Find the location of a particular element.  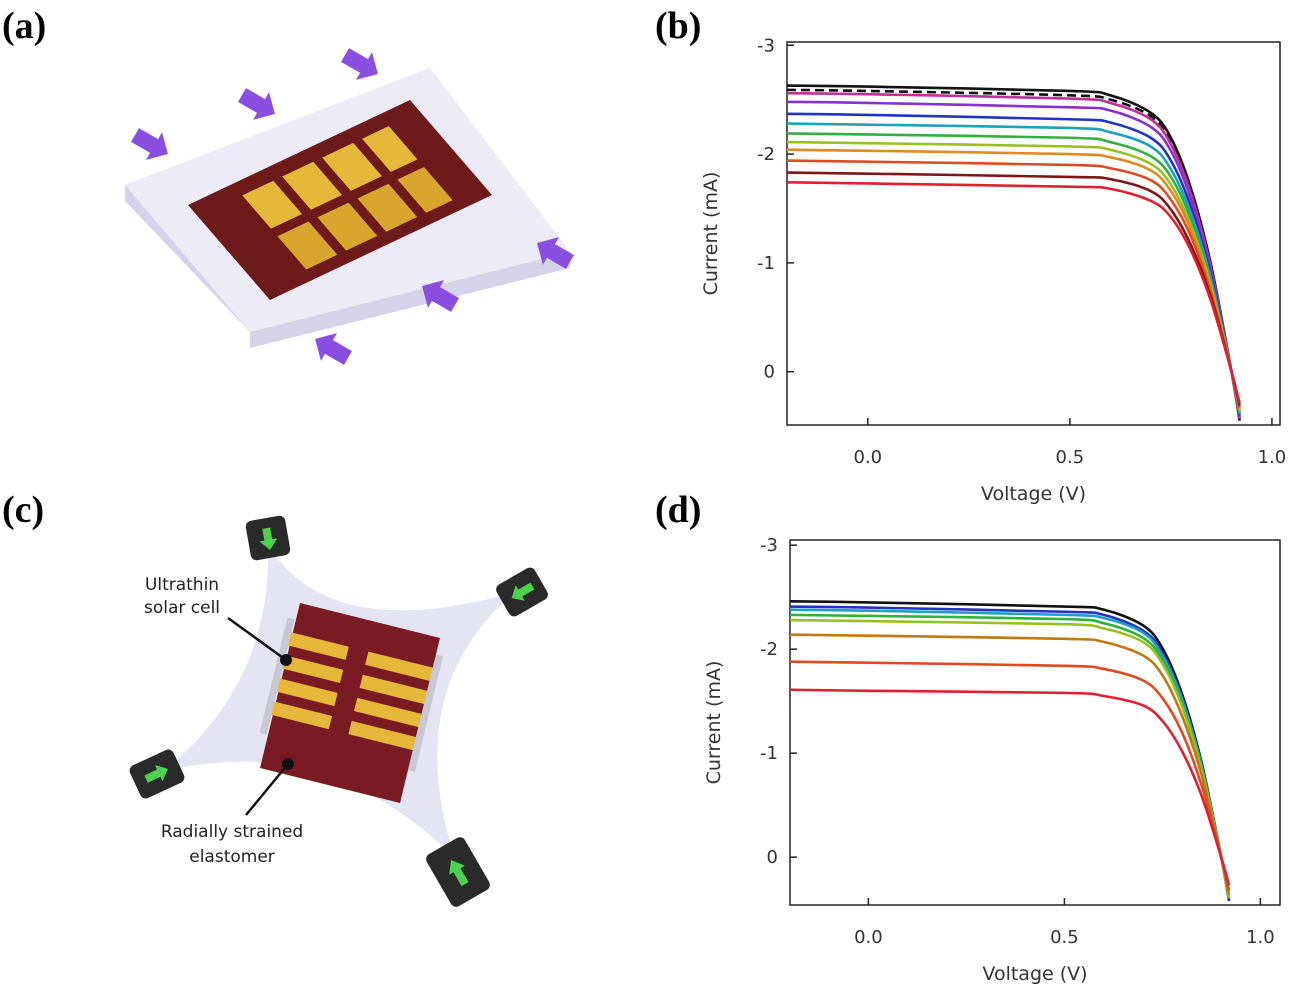

annotation: elastomer is located at coordinates (232, 857).